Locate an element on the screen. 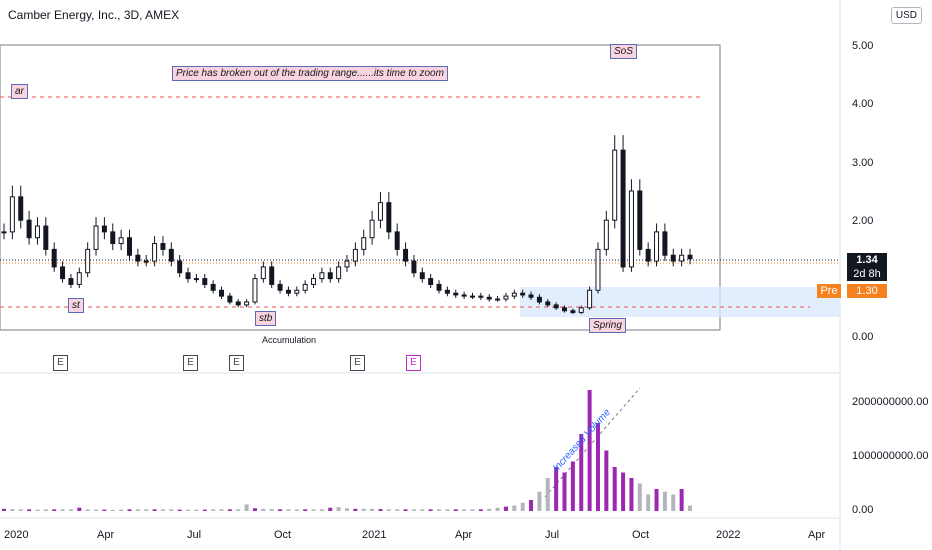  pre-market-label: Pre is located at coordinates (829, 291).